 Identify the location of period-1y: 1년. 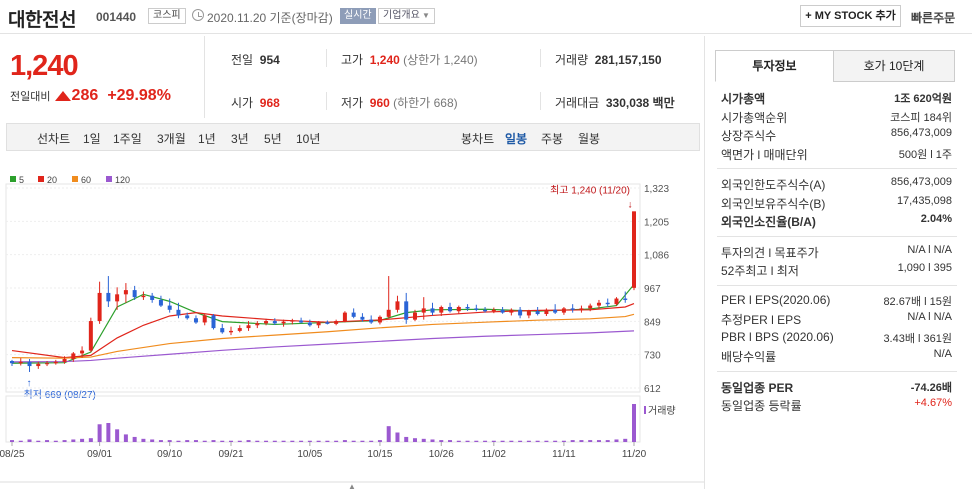
(207, 138).